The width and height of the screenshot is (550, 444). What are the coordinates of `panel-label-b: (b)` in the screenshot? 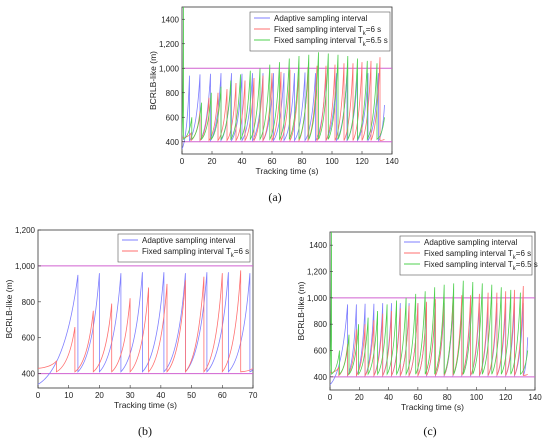 It's located at (145, 431).